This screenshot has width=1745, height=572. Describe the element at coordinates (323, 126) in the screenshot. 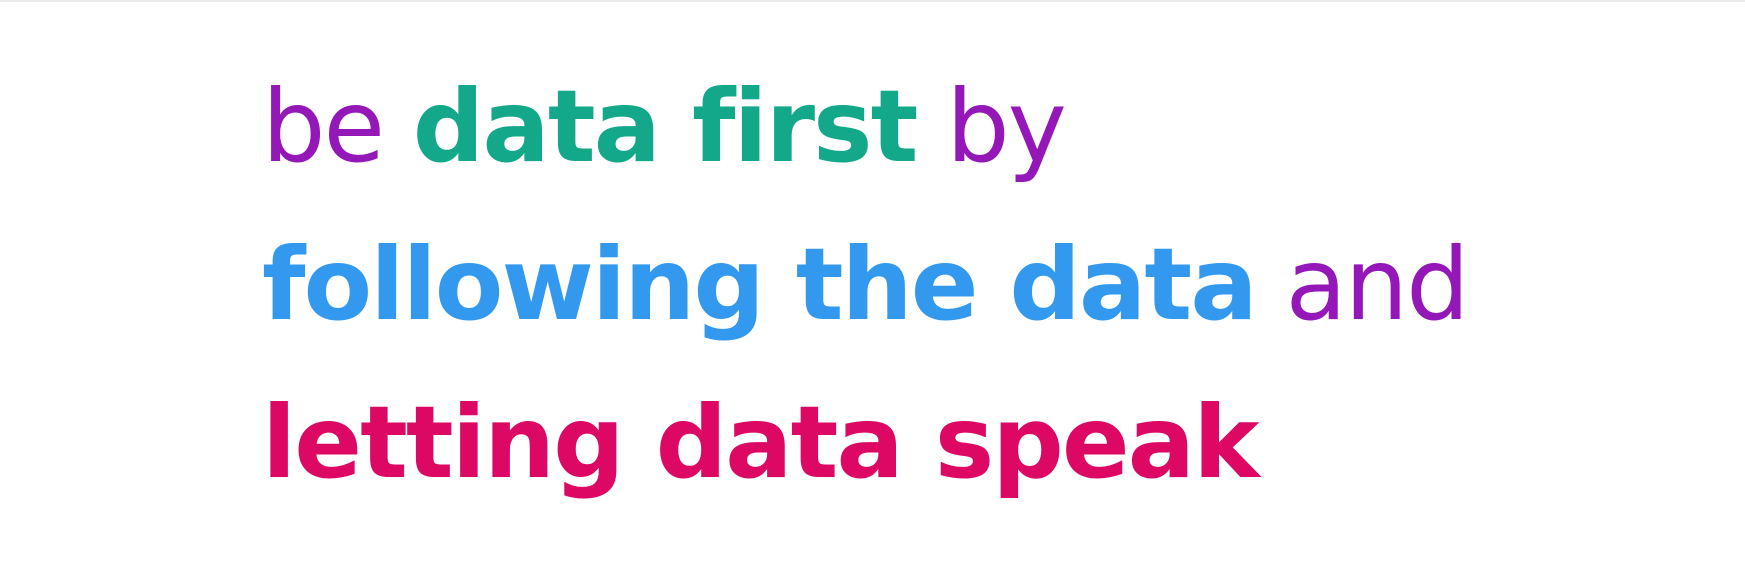

I see `slogan-word-be: be` at that location.